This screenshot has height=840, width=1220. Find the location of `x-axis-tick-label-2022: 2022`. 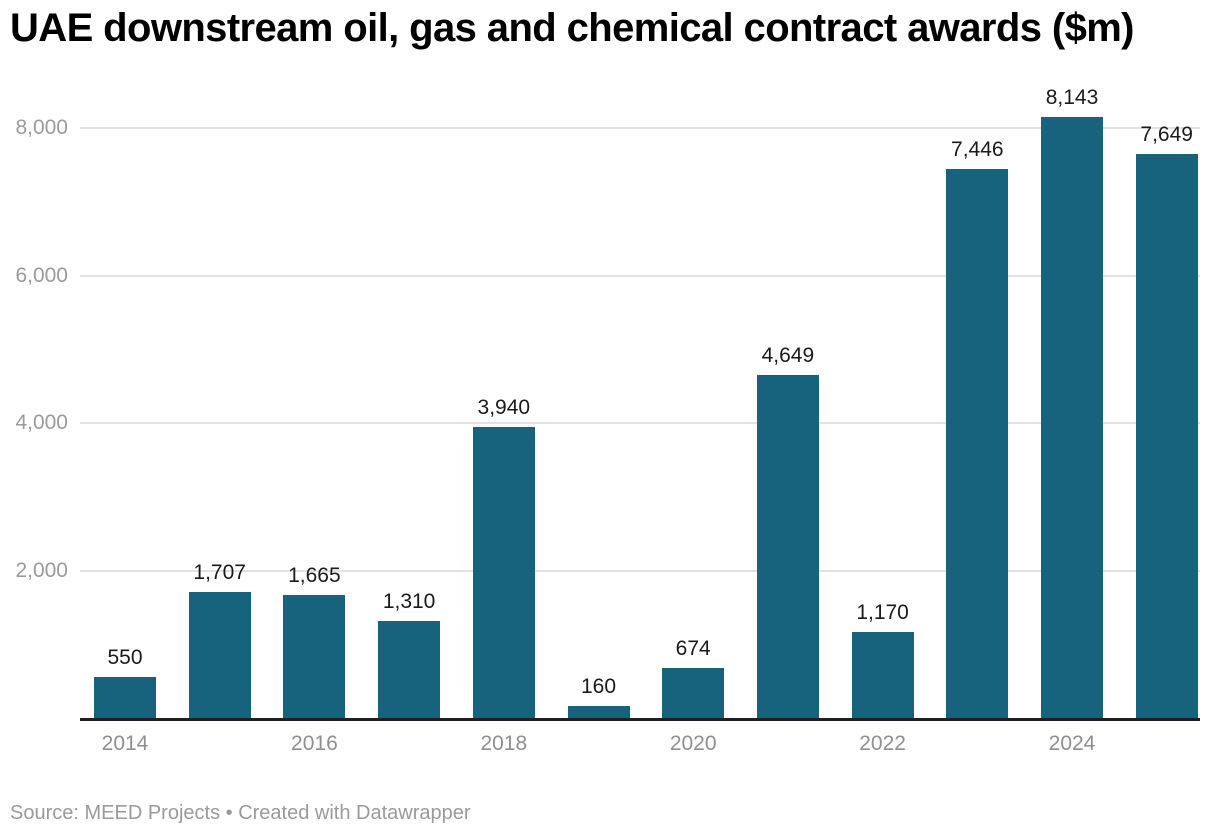

x-axis-tick-label-2022: 2022 is located at coordinates (882, 743).